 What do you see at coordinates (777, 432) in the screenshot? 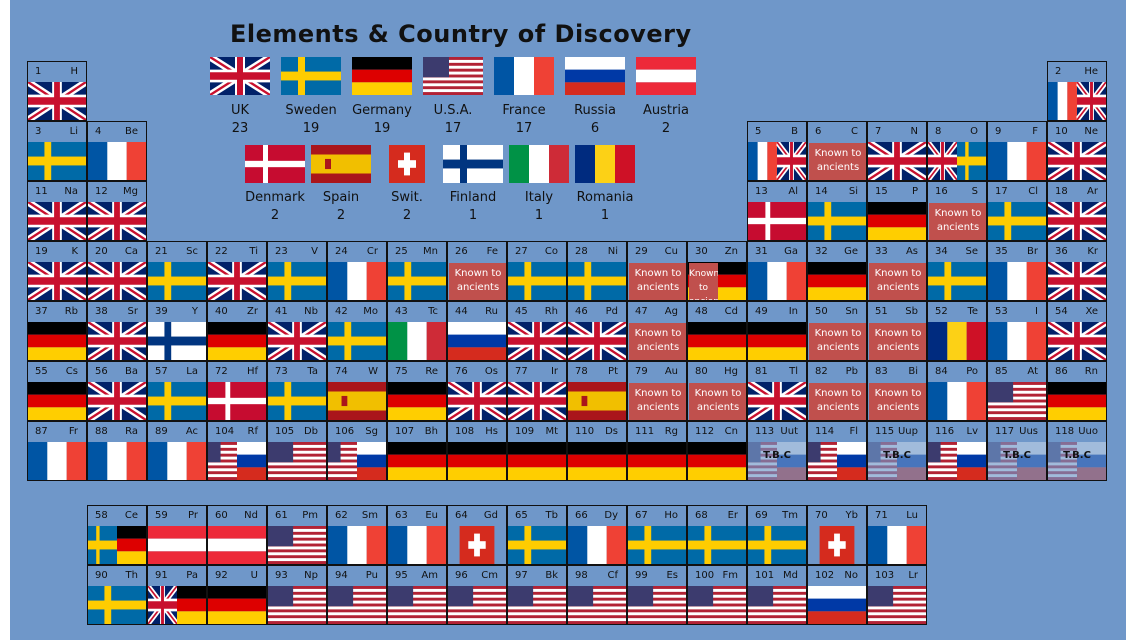
I see `element-label: 113 Uut` at bounding box center [777, 432].